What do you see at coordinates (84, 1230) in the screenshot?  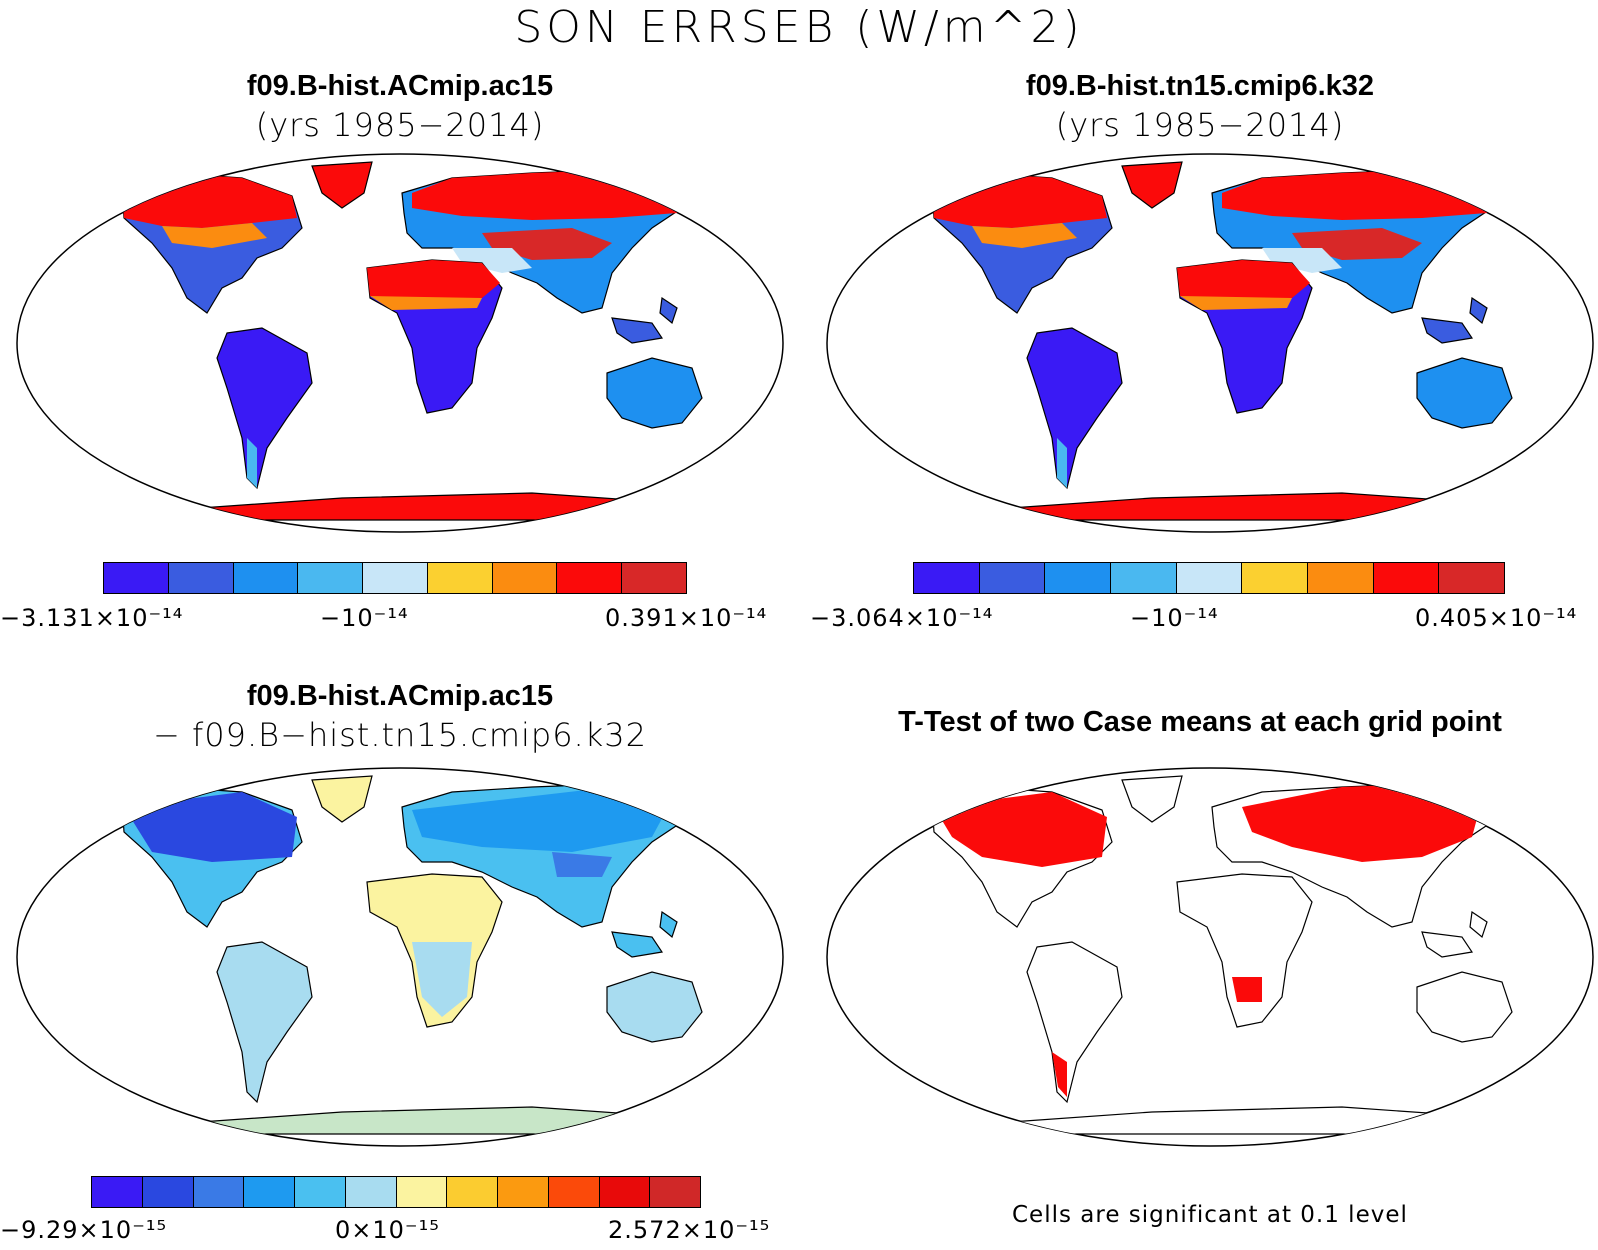 I see `panel-3-colorbar-min-label: −9.29×10⁻¹⁵` at bounding box center [84, 1230].